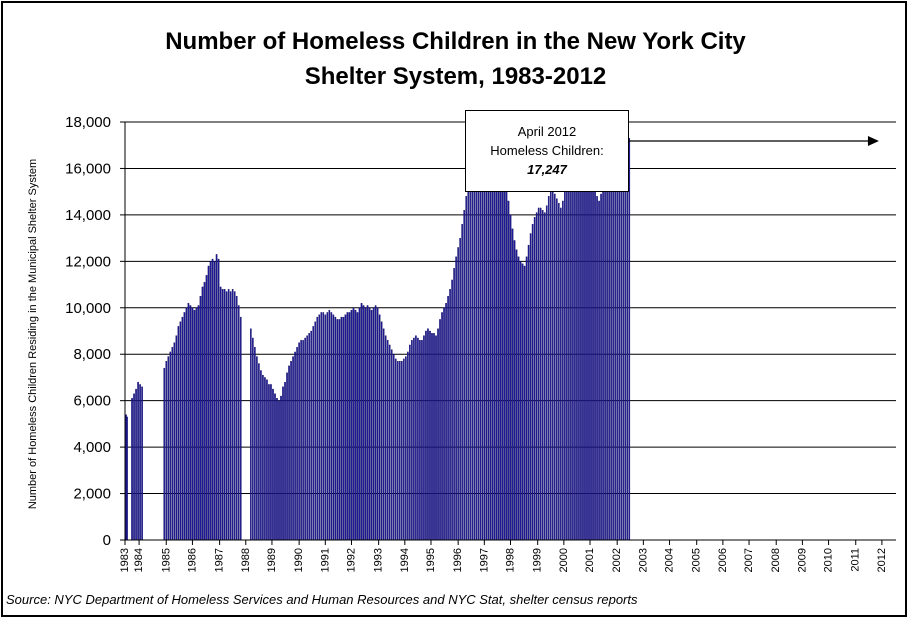 Image resolution: width=911 pixels, height=621 pixels. Describe the element at coordinates (88, 261) in the screenshot. I see `y-tick-label: 12,000` at that location.